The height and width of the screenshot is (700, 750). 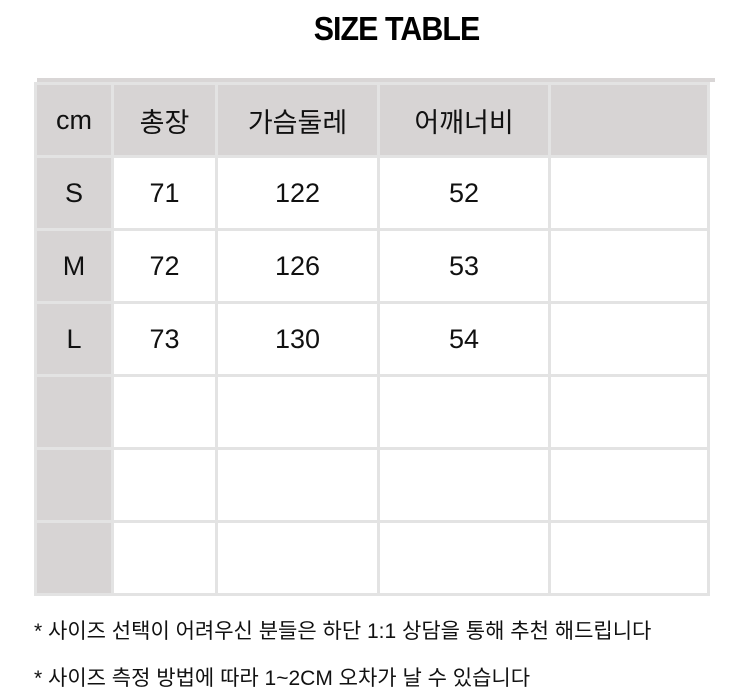 What do you see at coordinates (164, 193) in the screenshot?
I see `table-cell: 71` at bounding box center [164, 193].